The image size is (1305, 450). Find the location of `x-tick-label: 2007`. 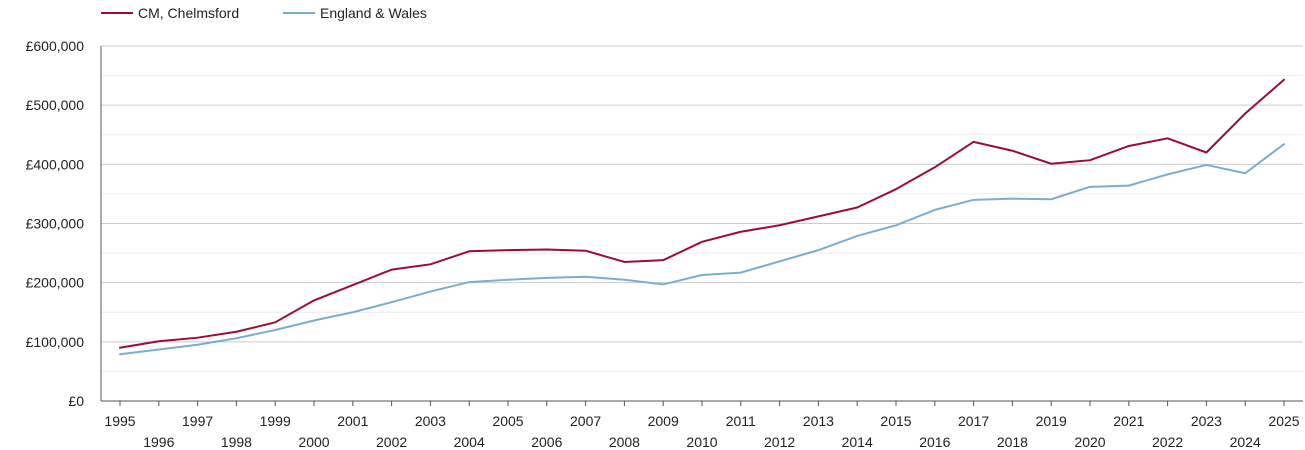

x-tick-label: 2007 is located at coordinates (585, 421).